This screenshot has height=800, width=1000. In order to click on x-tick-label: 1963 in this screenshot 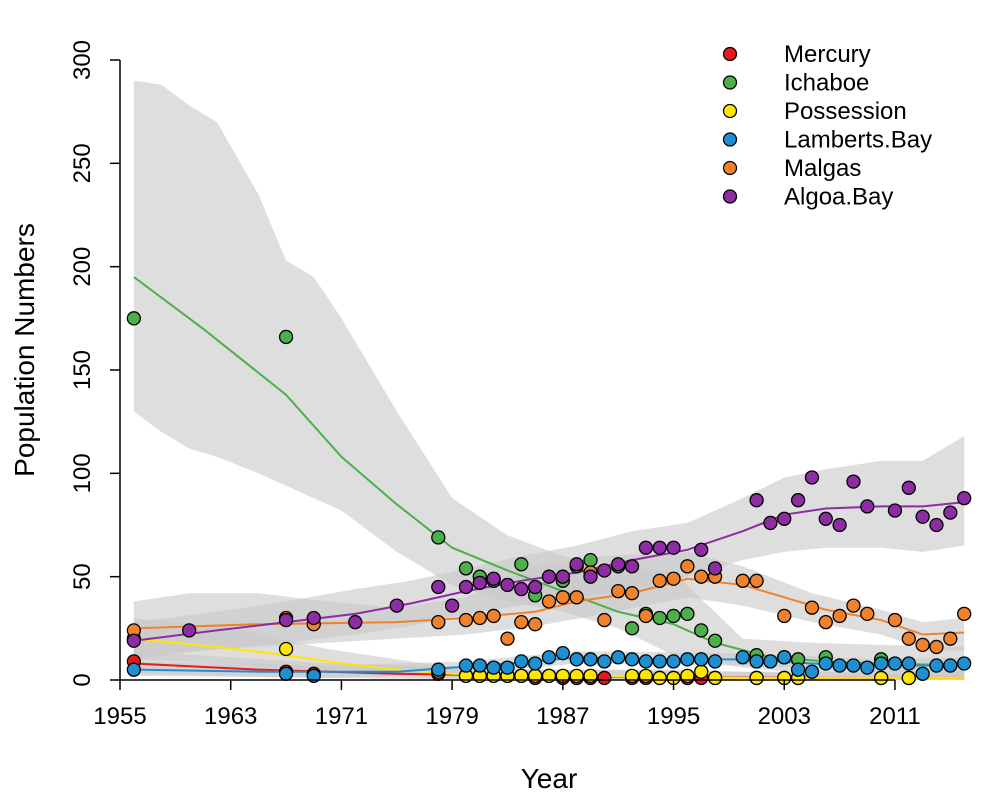, I will do `click(230, 716)`.